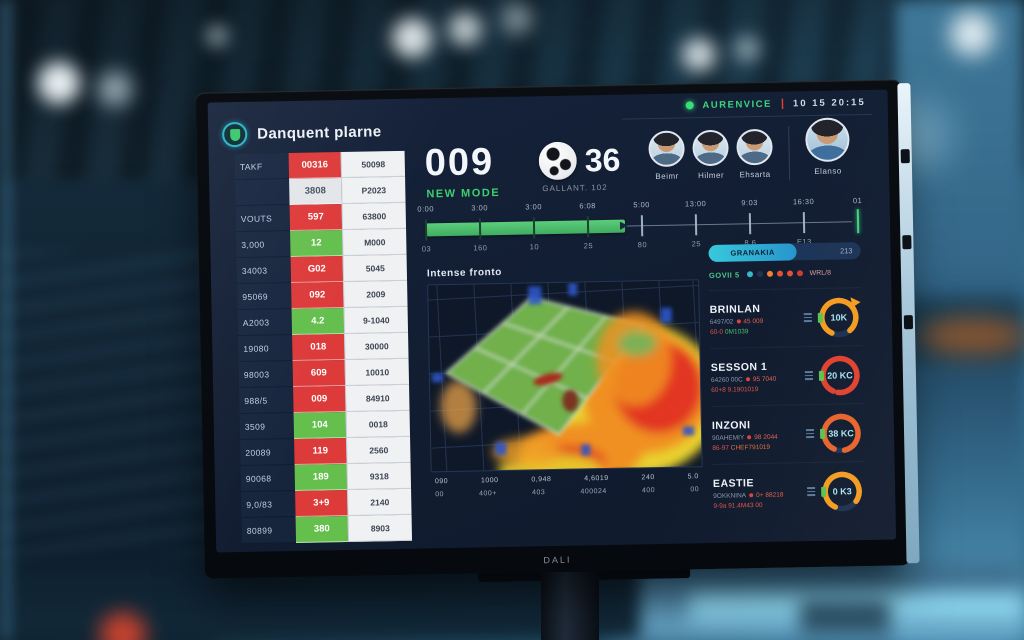 The width and height of the screenshot is (1024, 640). Describe the element at coordinates (263, 219) in the screenshot. I see `row-label: VOUTS` at that location.